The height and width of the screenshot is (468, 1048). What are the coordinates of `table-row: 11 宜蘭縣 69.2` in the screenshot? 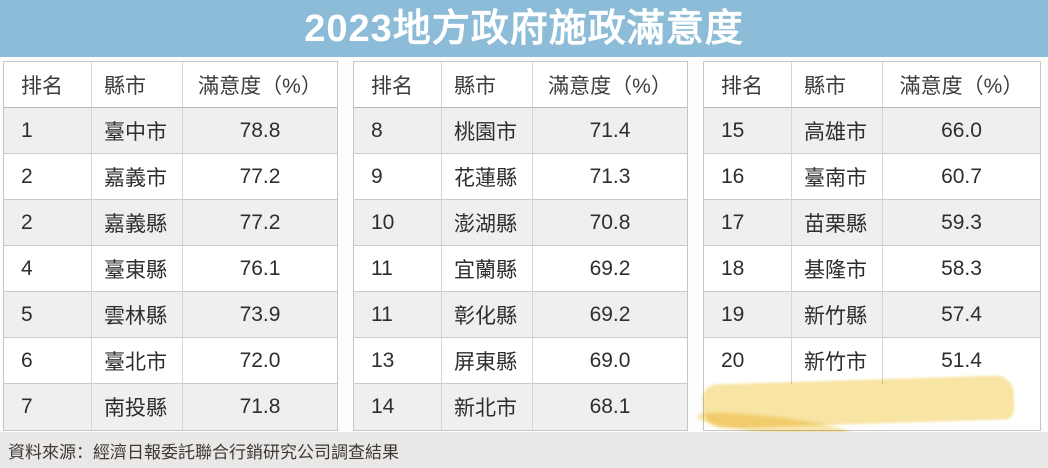 It's located at (520, 269).